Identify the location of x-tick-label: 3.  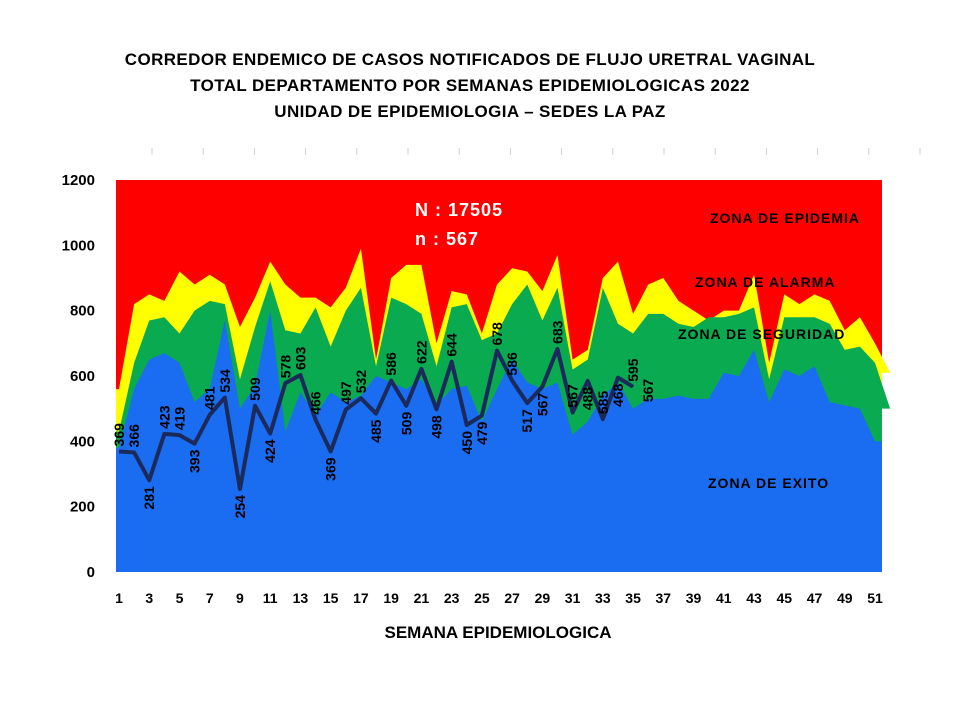
(149, 598).